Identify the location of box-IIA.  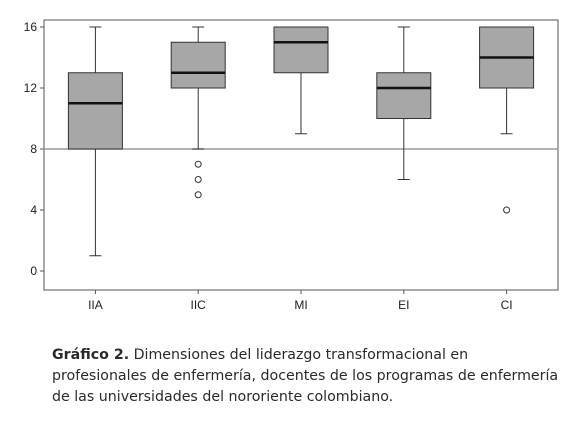
(95, 111).